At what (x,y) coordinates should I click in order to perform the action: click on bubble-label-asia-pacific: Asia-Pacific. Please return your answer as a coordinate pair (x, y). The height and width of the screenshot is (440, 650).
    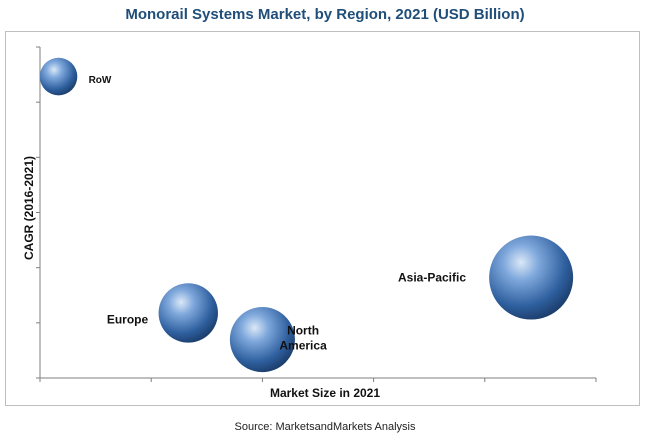
    Looking at the image, I should click on (432, 278).